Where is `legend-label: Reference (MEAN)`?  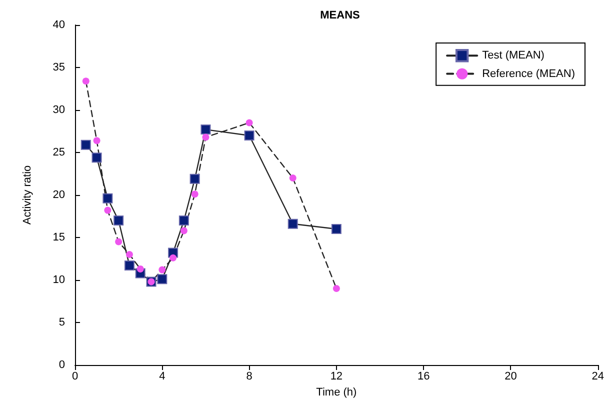
legend-label: Reference (MEAN) is located at coordinates (529, 74).